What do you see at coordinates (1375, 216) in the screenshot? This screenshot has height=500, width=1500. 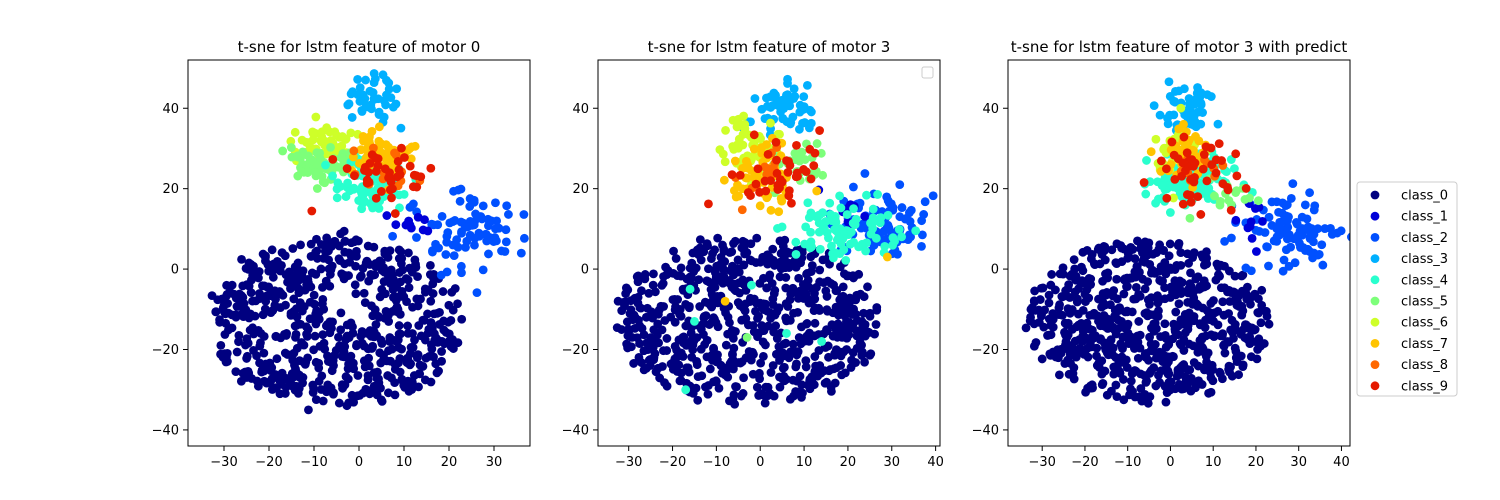 I see `legend-marker` at bounding box center [1375, 216].